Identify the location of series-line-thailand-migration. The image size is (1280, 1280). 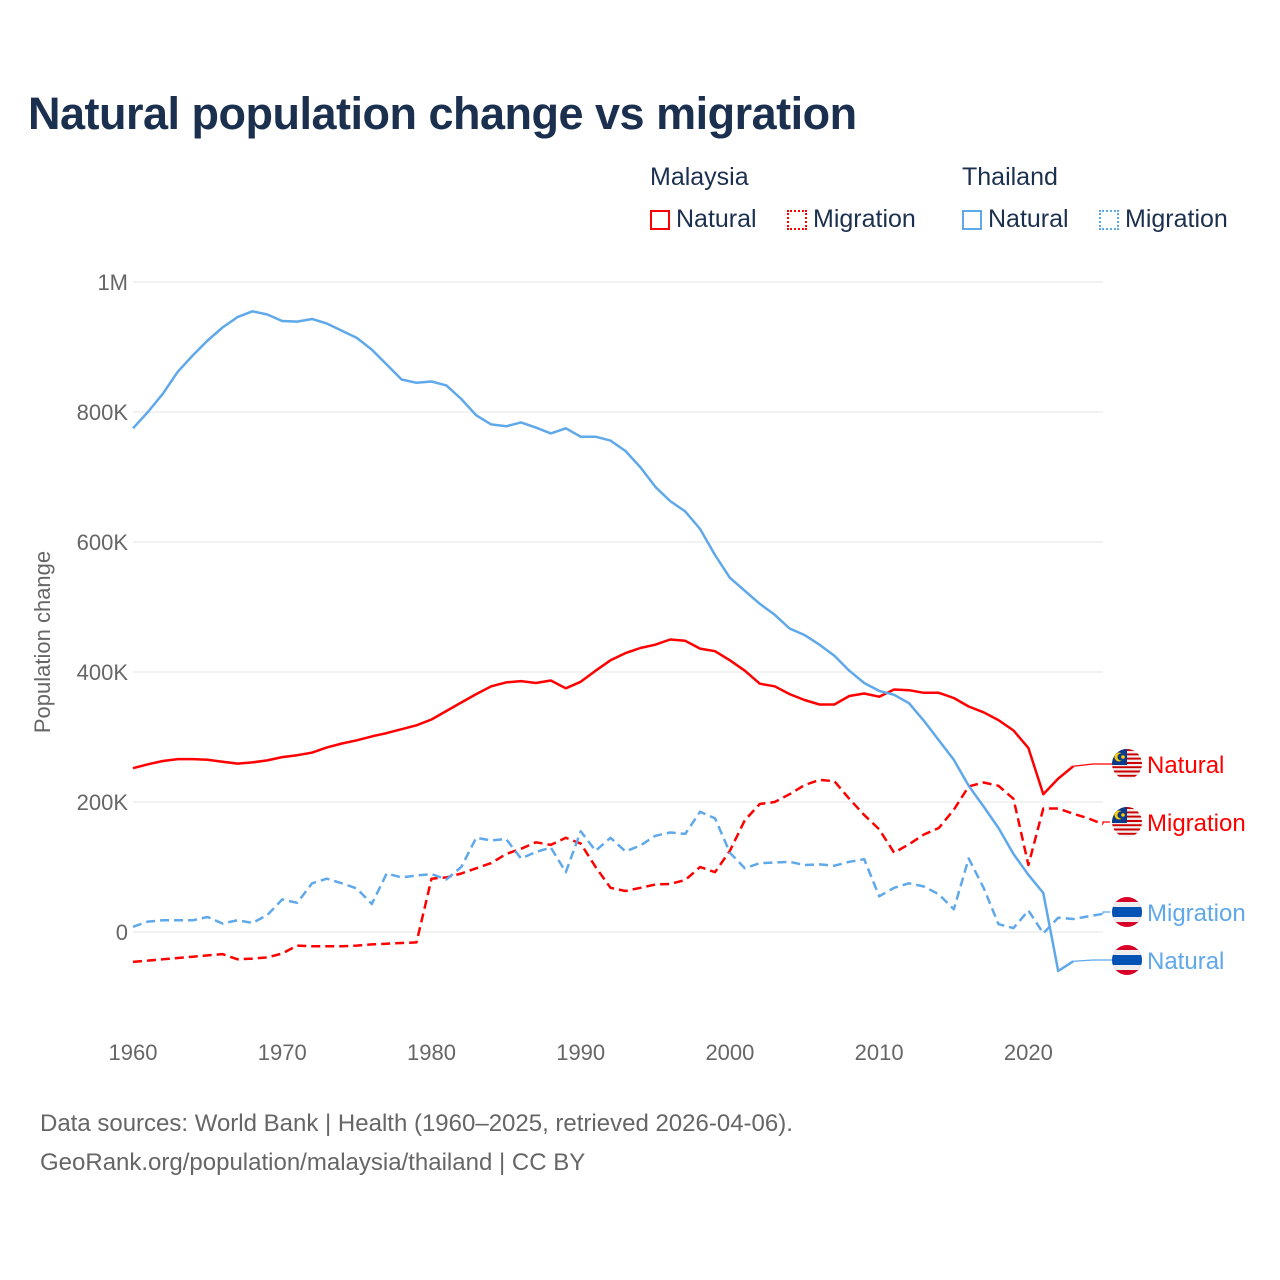
(618, 872).